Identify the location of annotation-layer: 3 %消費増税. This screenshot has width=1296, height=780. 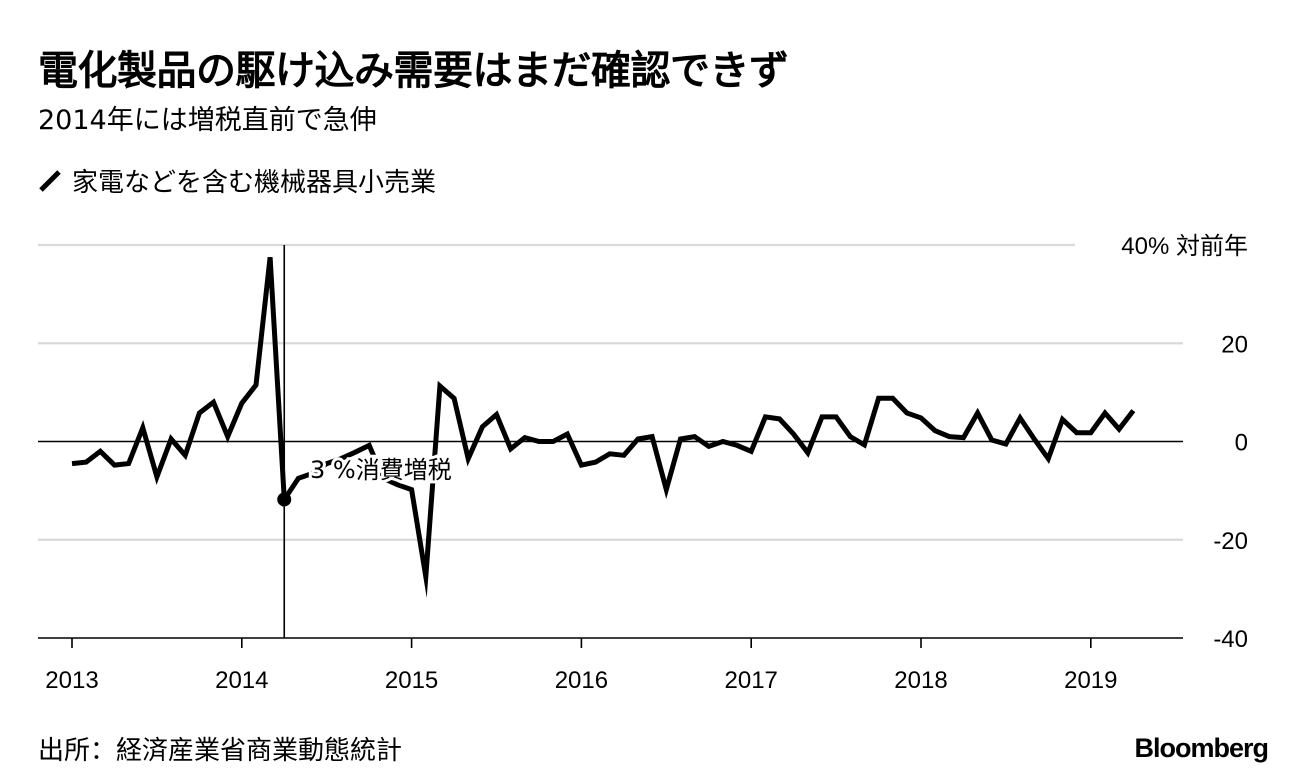
(366, 480).